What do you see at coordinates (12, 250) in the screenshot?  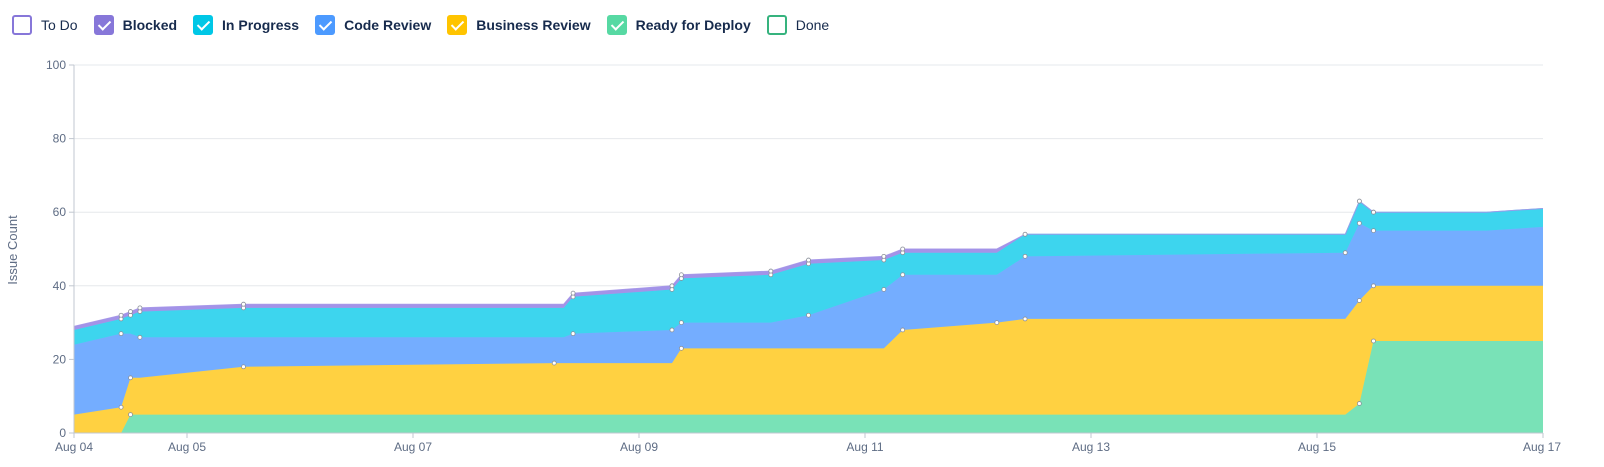 I see `y-axis-title: Issue Count` at bounding box center [12, 250].